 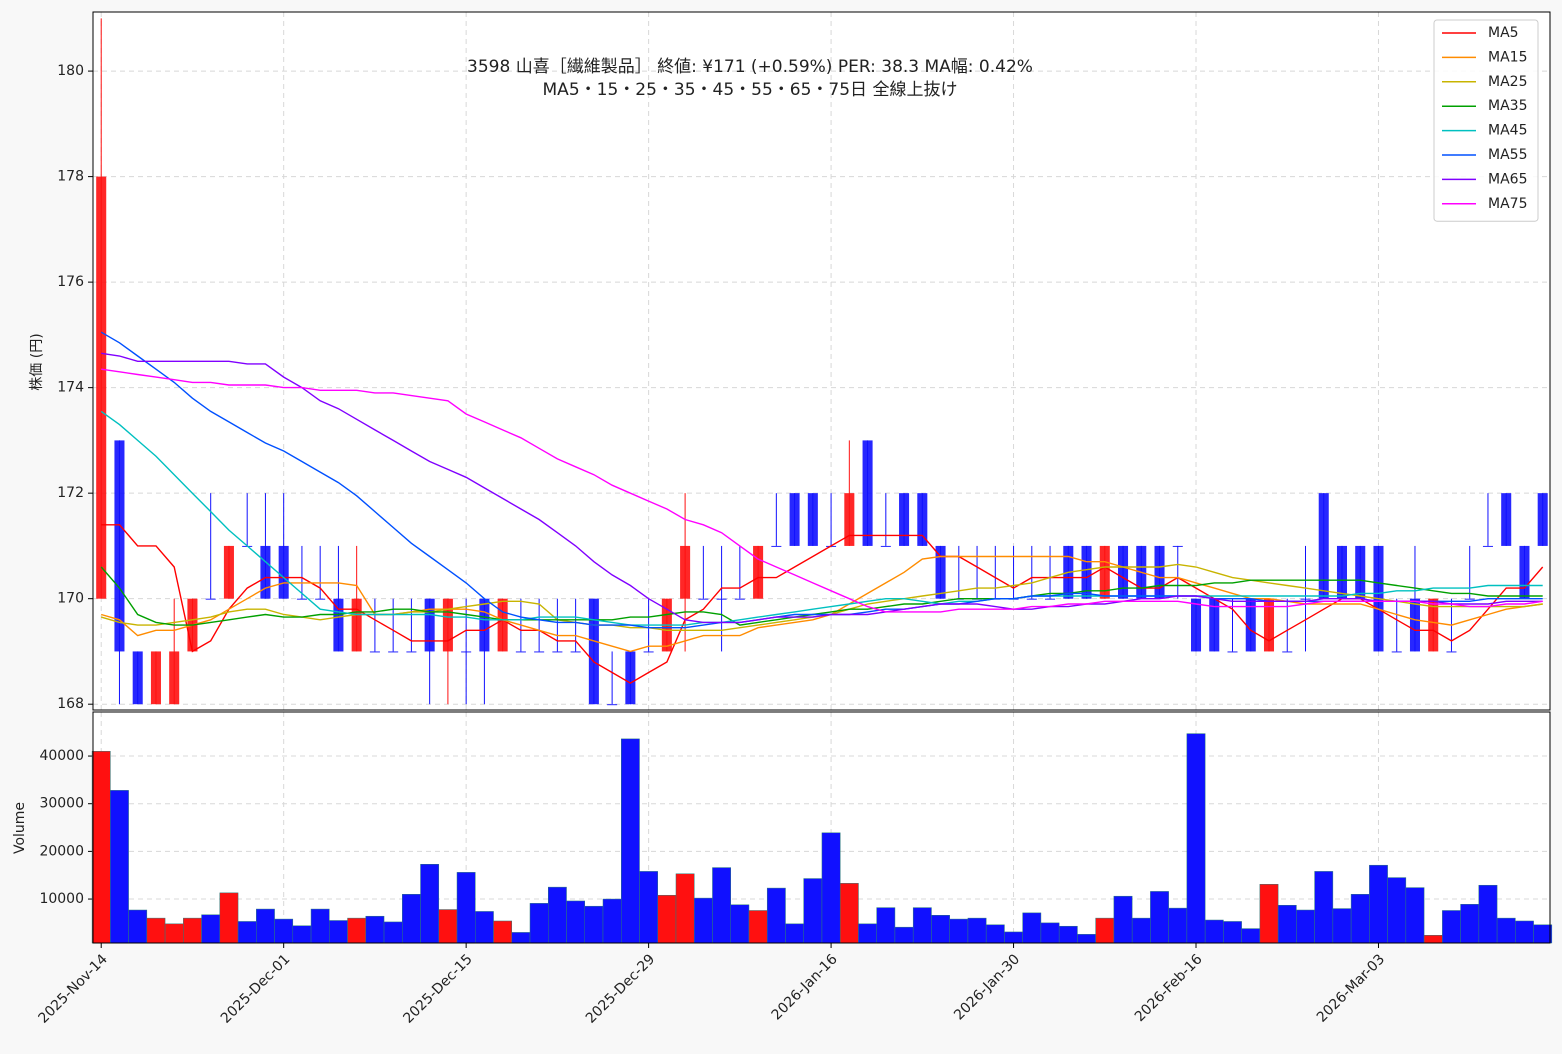 What do you see at coordinates (70, 71) in the screenshot?
I see `y-tick-label: 180` at bounding box center [70, 71].